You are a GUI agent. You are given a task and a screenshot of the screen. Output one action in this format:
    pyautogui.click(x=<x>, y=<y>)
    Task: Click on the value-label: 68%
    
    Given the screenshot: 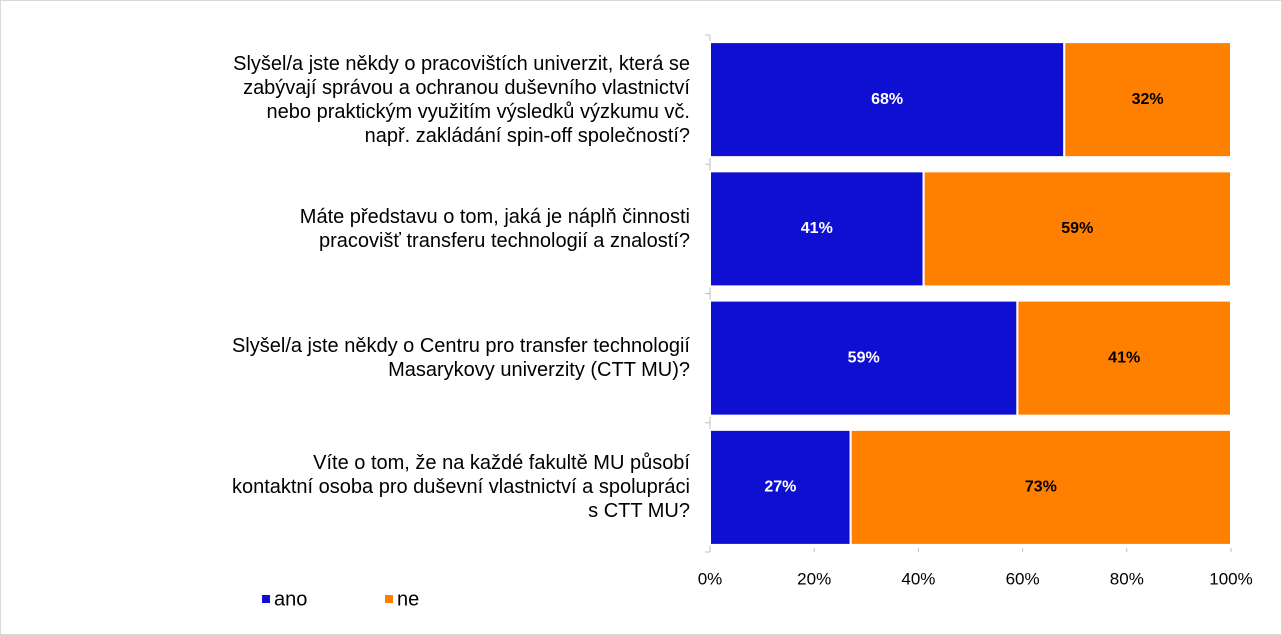 What is the action you would take?
    pyautogui.click(x=887, y=99)
    